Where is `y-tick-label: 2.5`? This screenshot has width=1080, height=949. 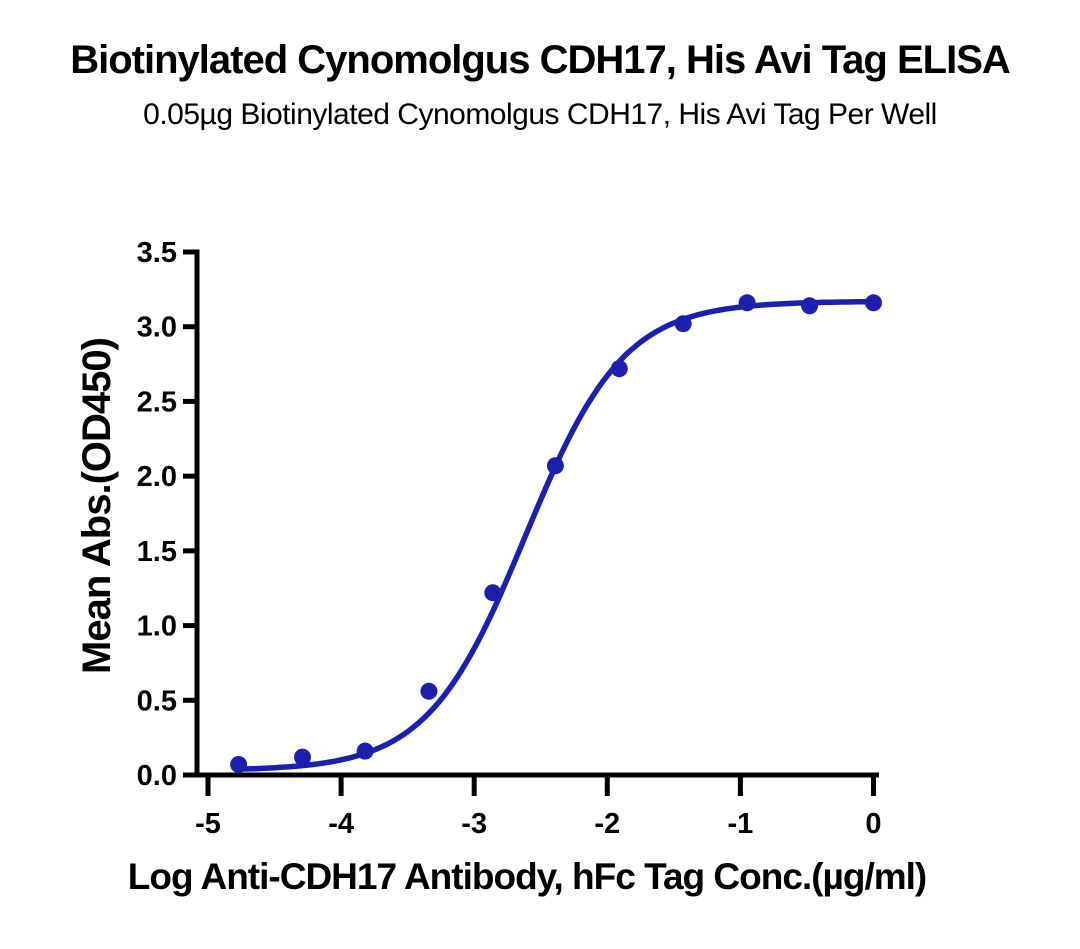
y-tick-label: 2.5 is located at coordinates (157, 402).